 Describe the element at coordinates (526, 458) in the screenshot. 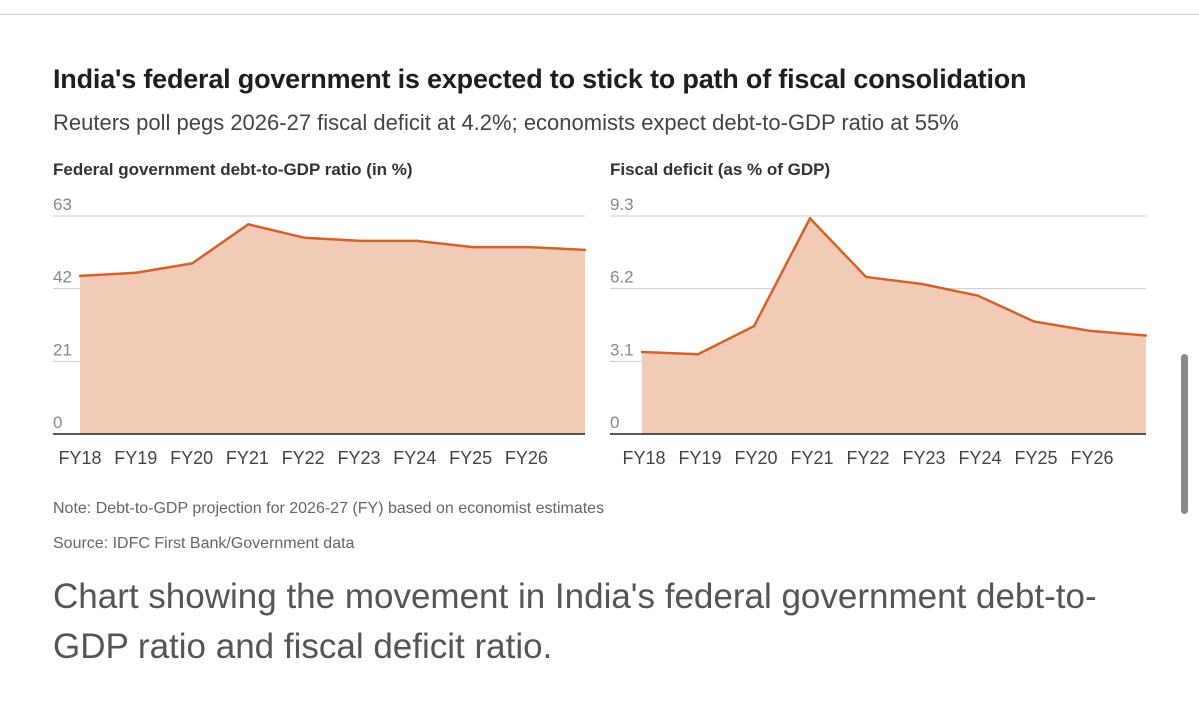

I see `debt-x-tick-label: FY26` at that location.